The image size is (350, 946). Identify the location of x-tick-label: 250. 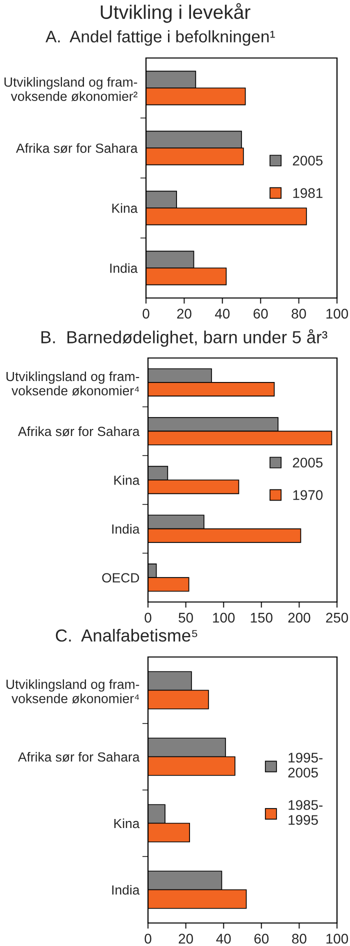
(337, 617).